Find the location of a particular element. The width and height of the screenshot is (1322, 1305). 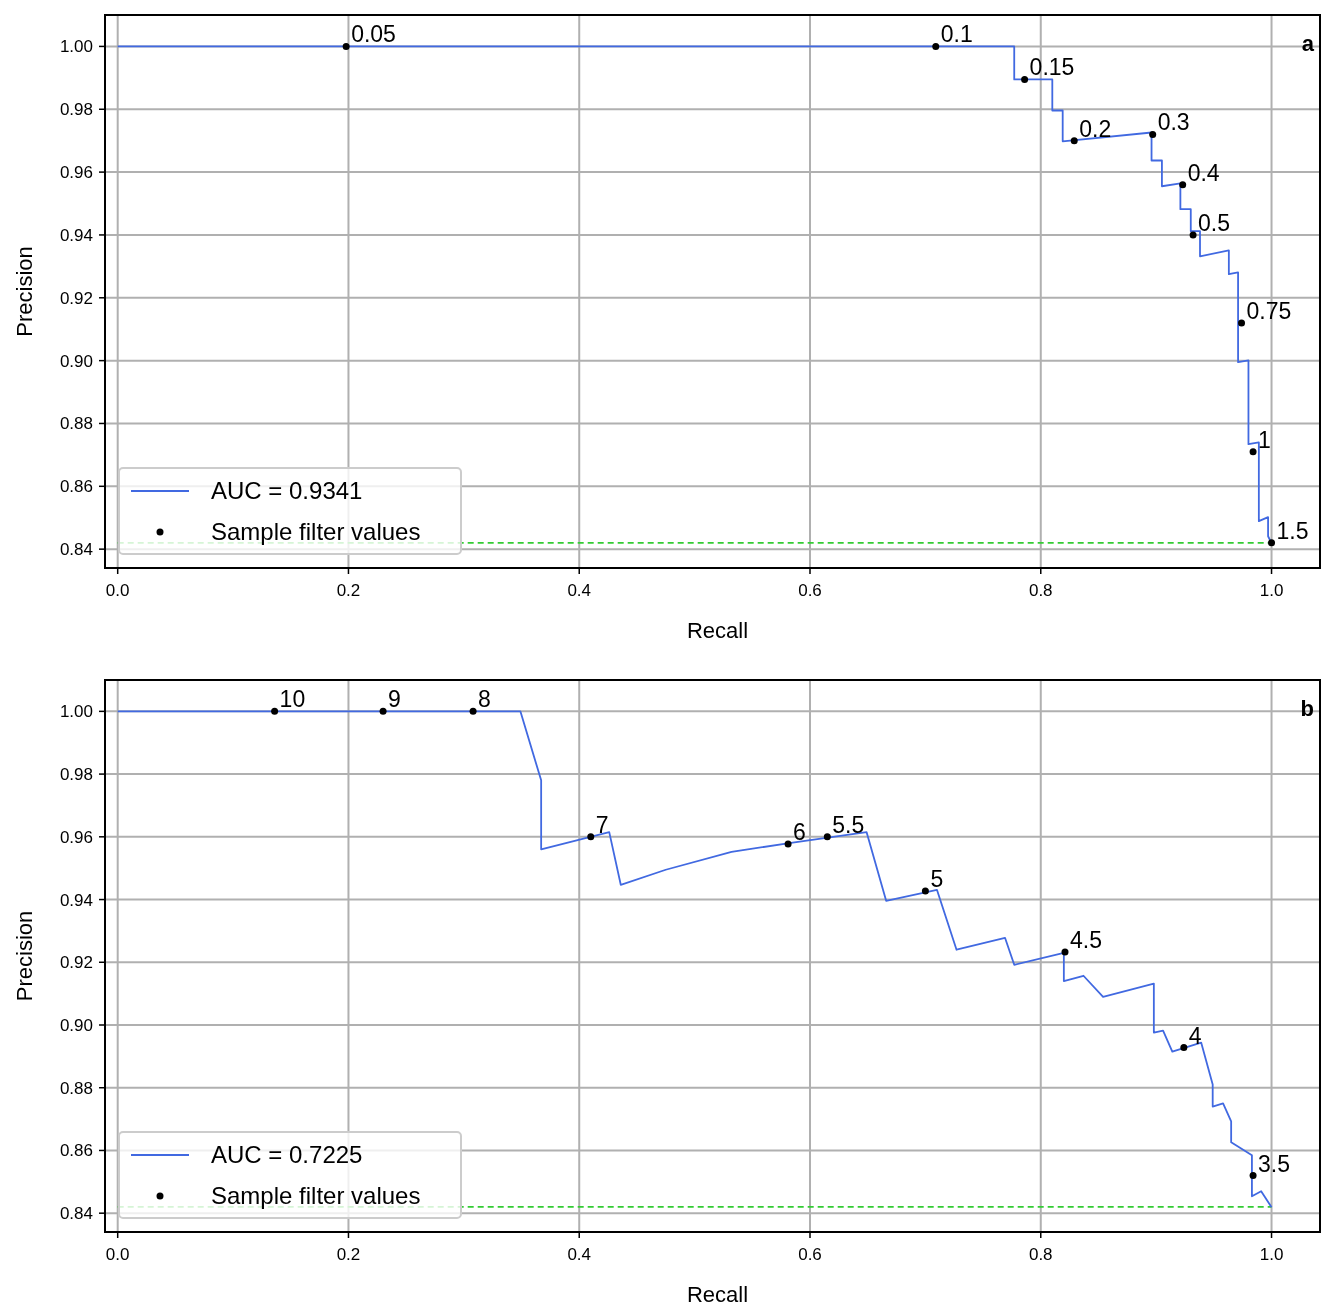

annotation: 0.3 is located at coordinates (1173, 122).